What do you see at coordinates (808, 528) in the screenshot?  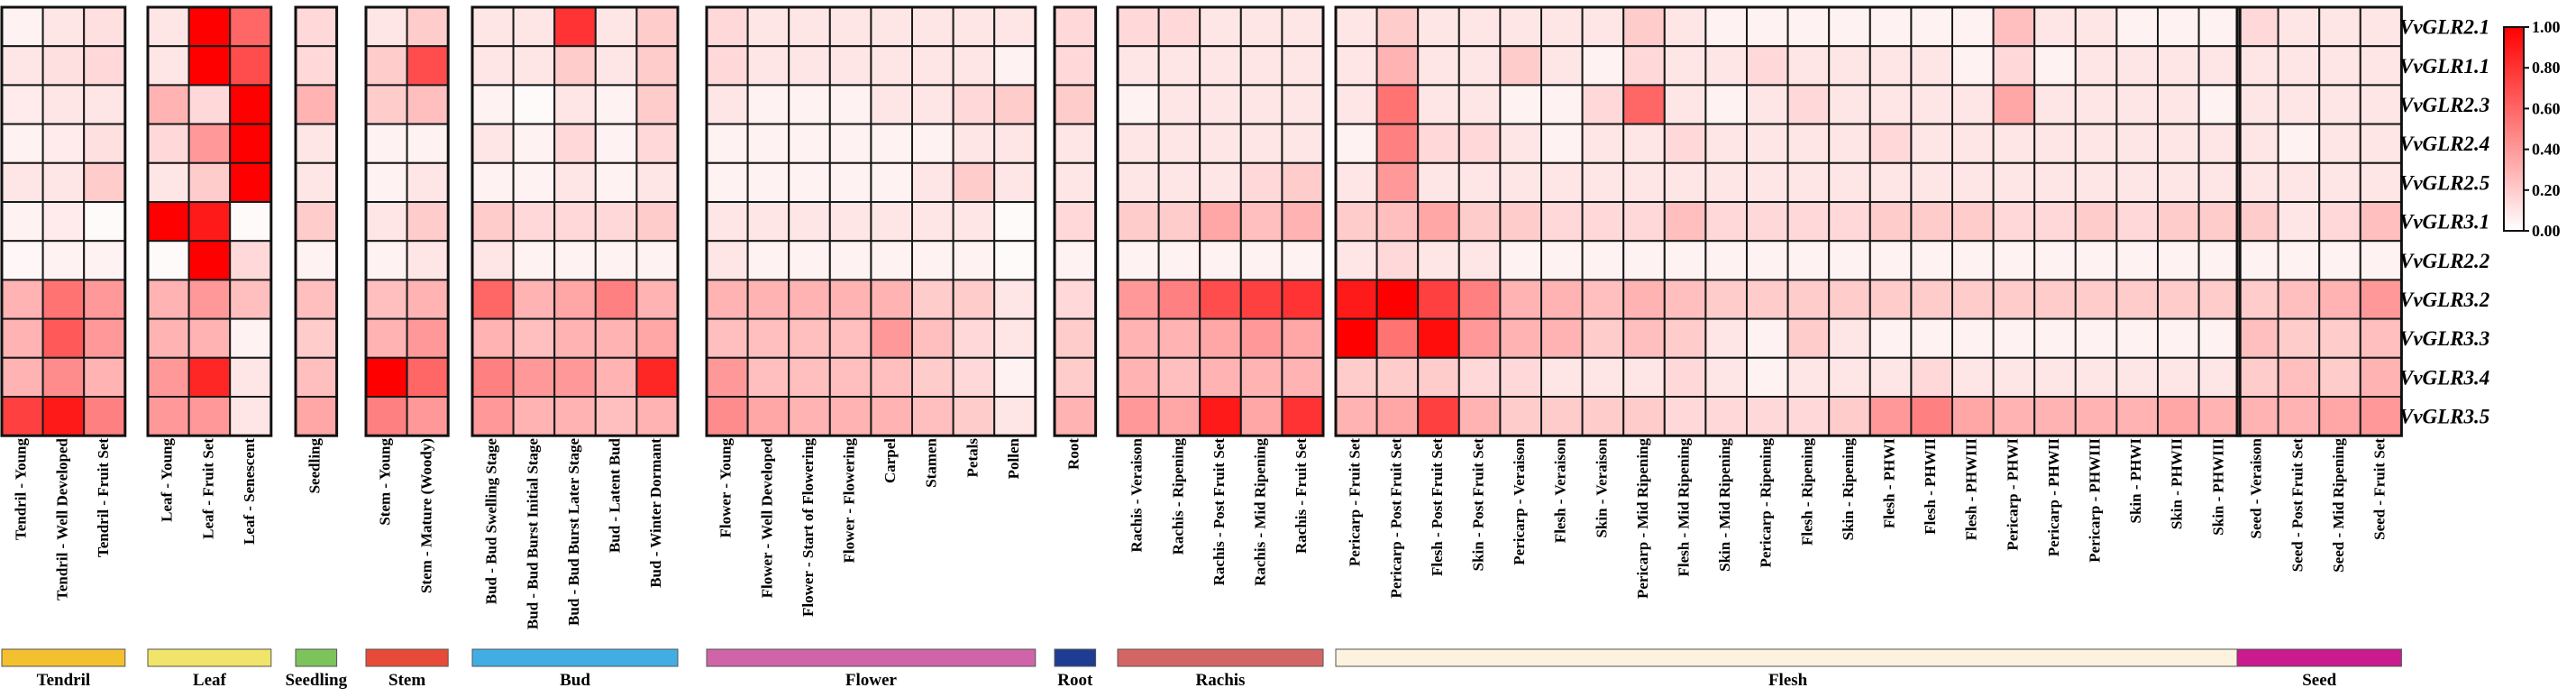 I see `column-label: Flower - Start of Flowering` at bounding box center [808, 528].